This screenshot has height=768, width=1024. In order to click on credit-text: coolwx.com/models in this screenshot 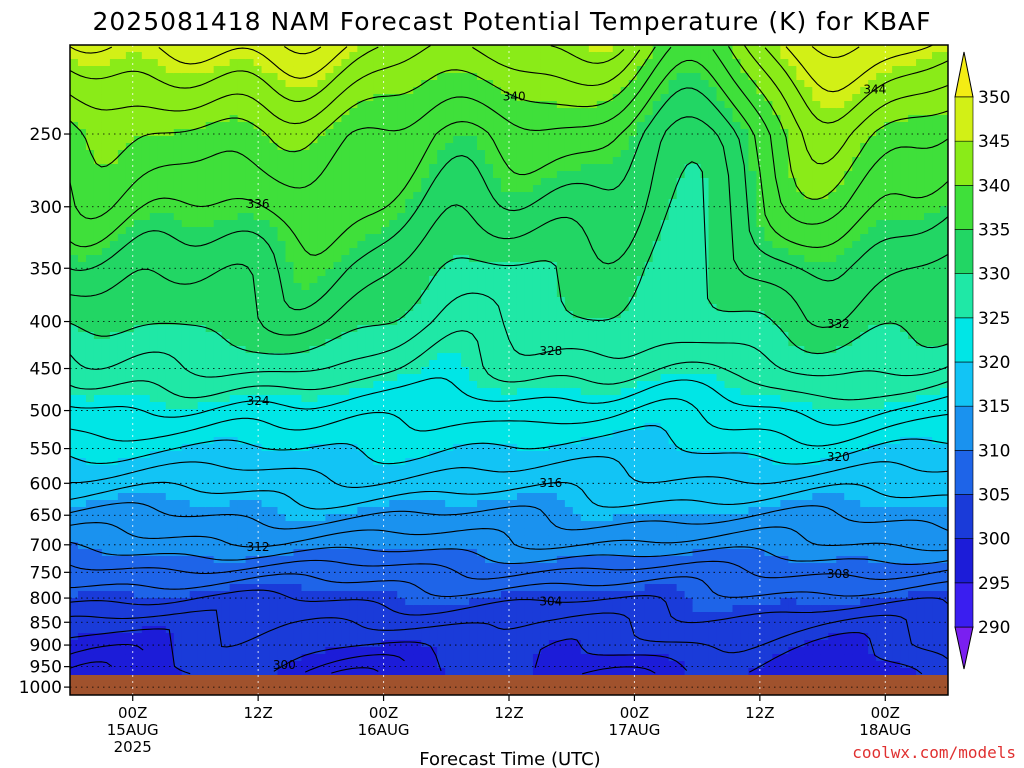, I will do `click(934, 752)`.